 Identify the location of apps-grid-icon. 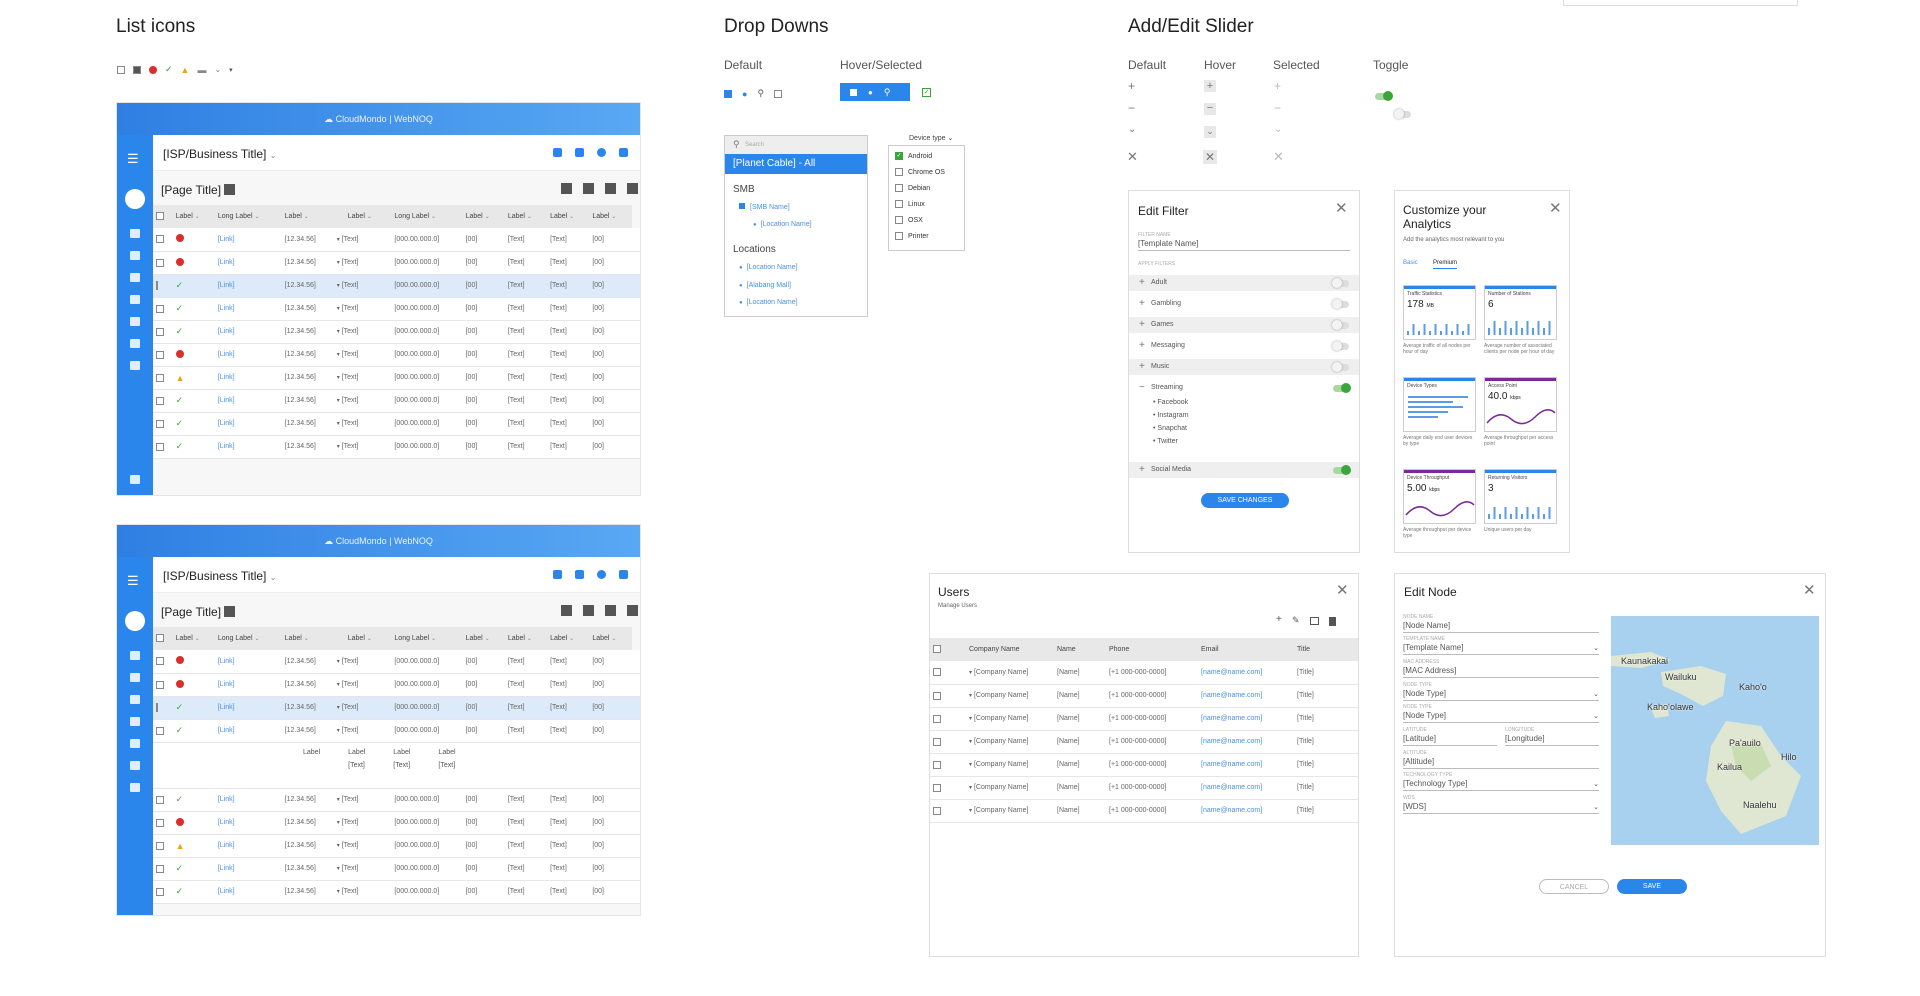
(623, 152).